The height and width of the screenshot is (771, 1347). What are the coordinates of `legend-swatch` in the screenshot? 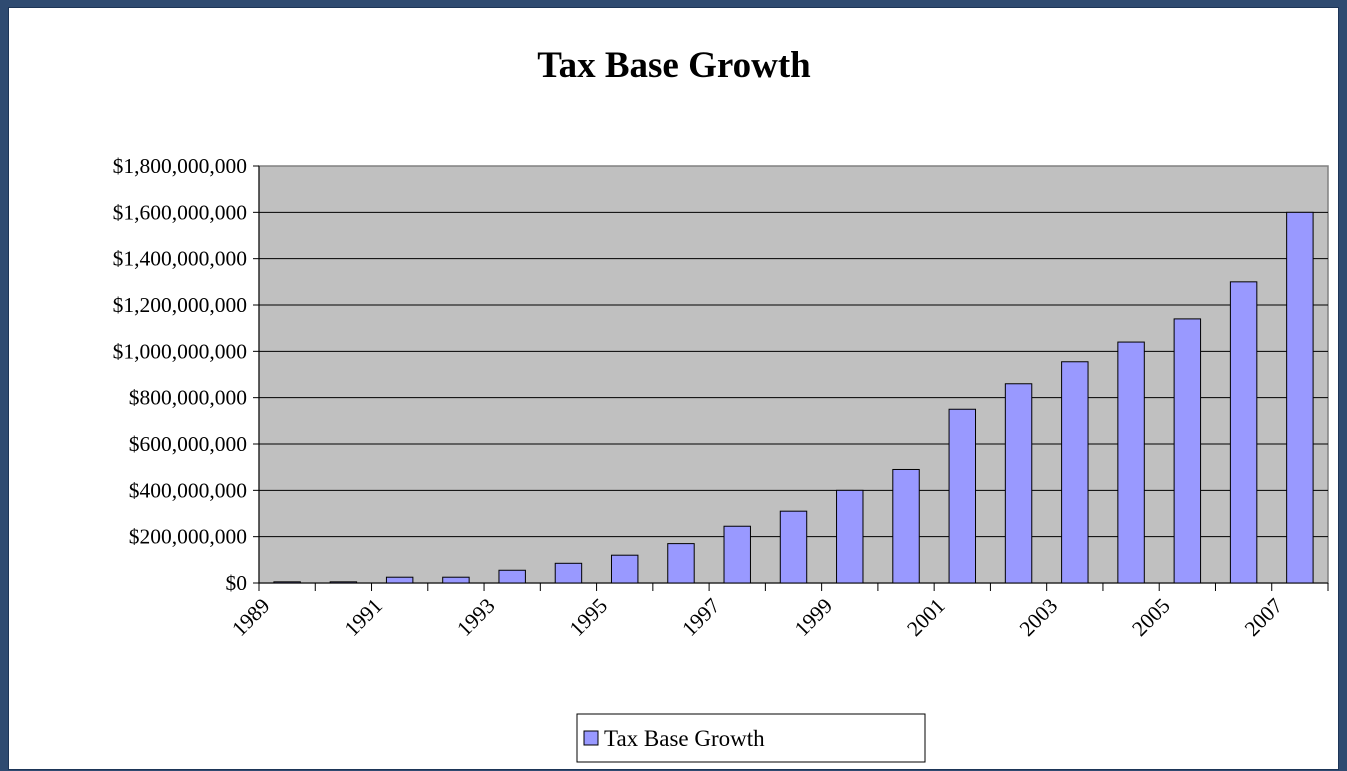 It's located at (591, 738).